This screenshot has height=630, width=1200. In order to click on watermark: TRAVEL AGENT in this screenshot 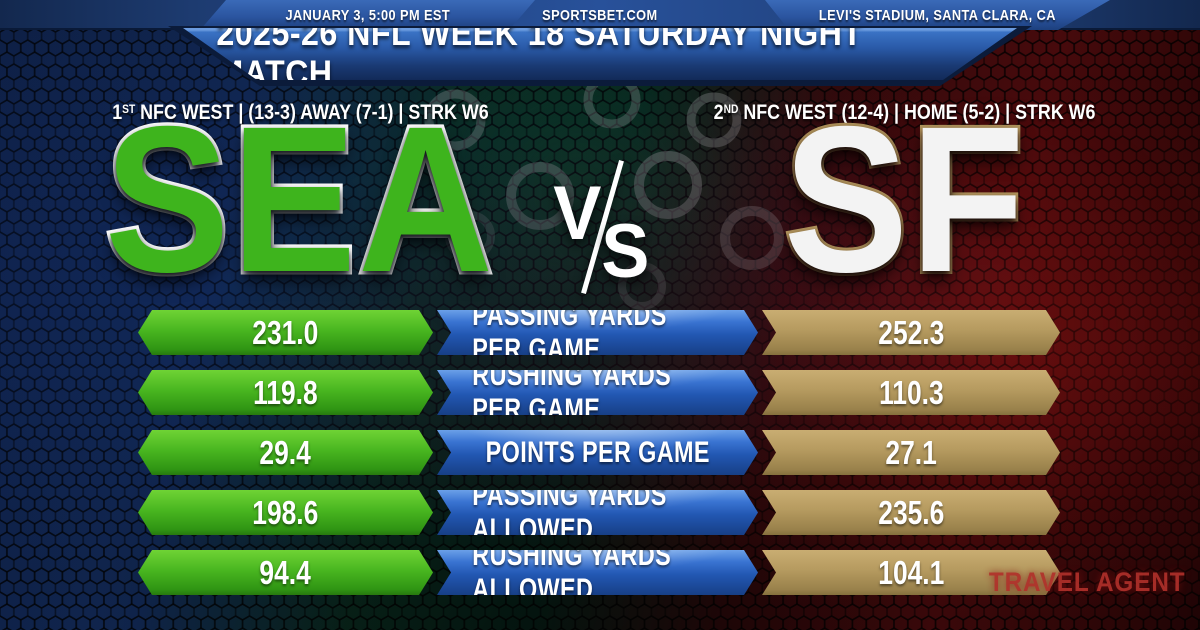, I will do `click(1087, 582)`.